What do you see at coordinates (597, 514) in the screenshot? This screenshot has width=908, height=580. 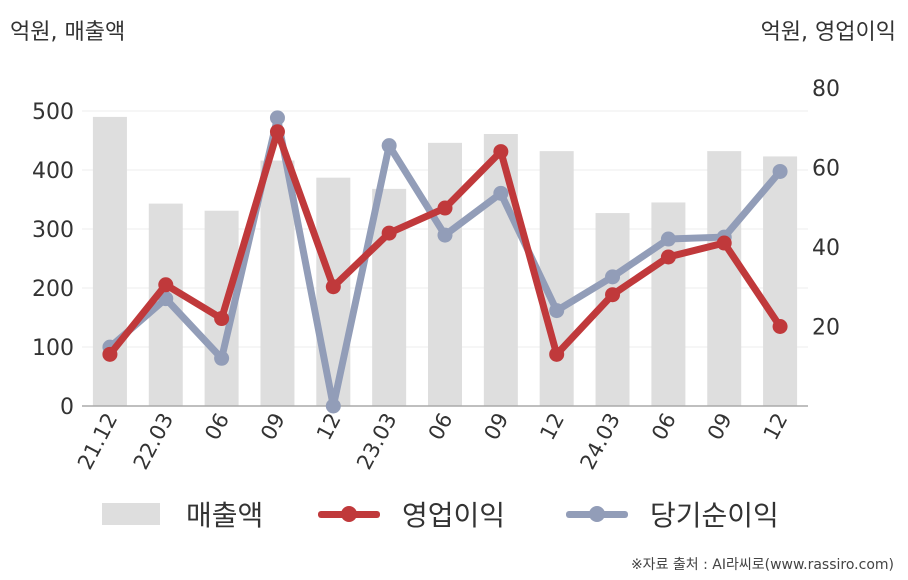 I see `legend-swatch-net-income` at bounding box center [597, 514].